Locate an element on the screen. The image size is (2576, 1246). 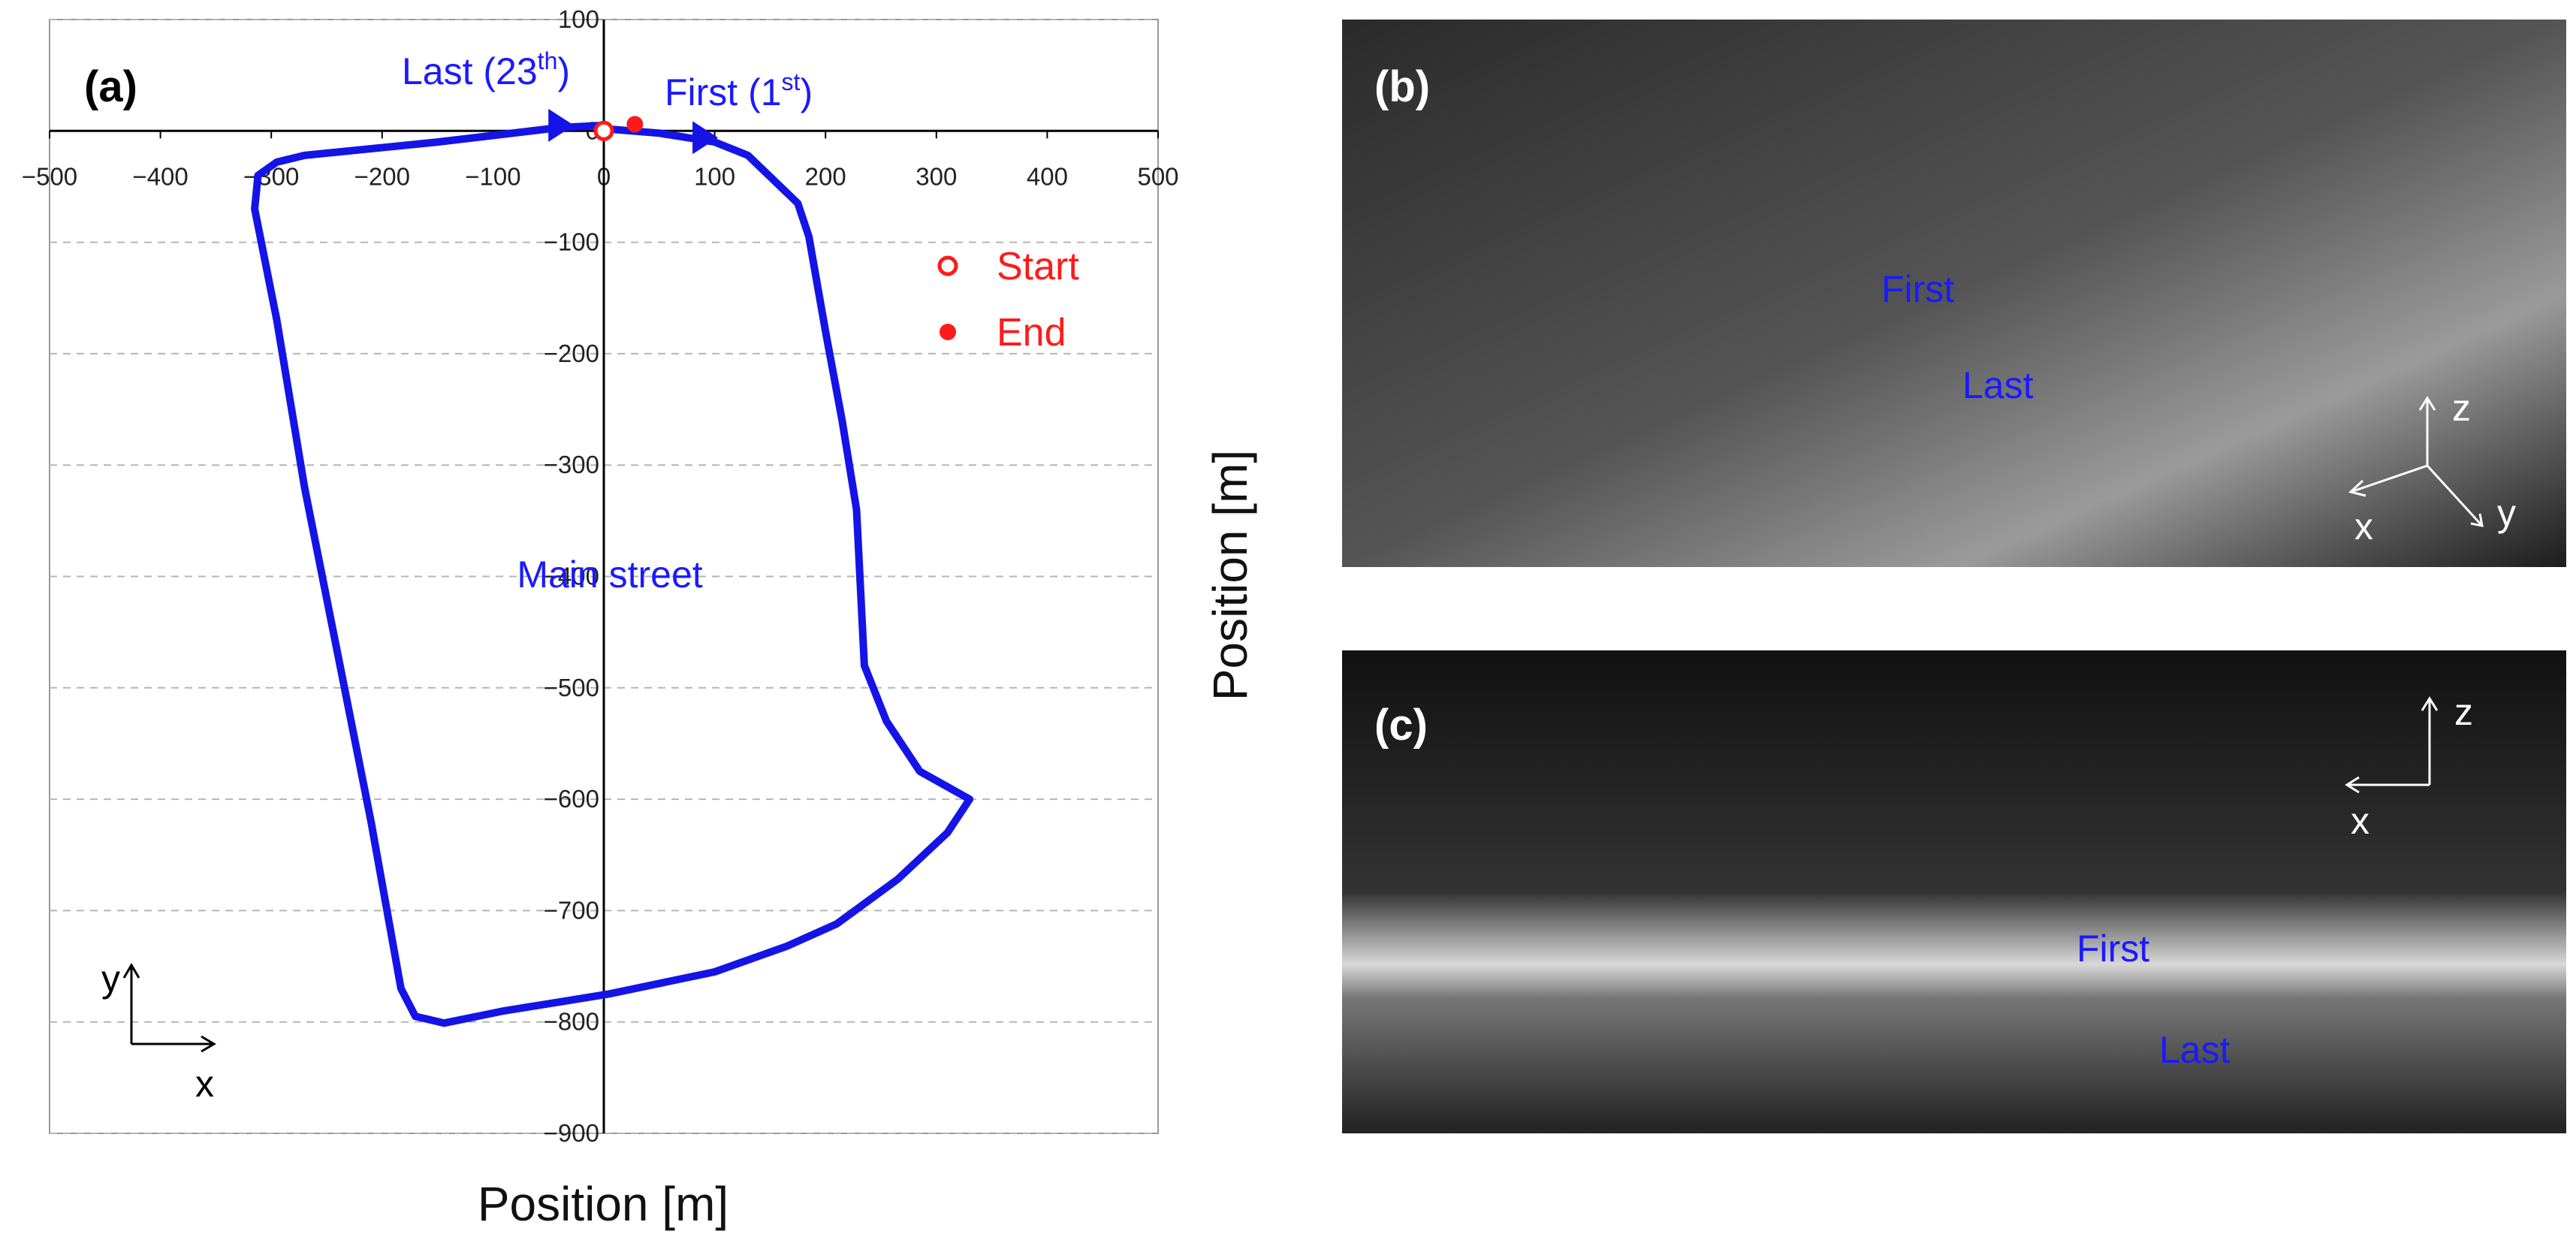
x-tick-label: 500 is located at coordinates (1157, 176).